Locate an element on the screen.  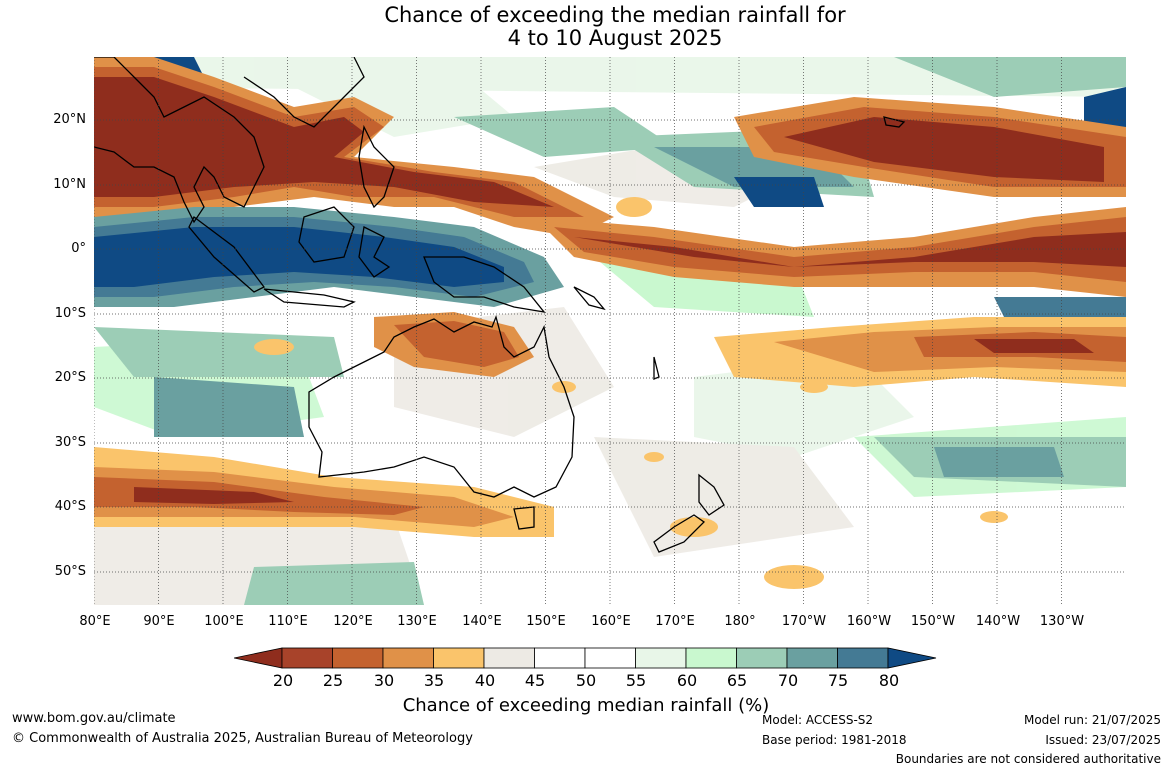
lat-label-0: 0° is located at coordinates (78, 248).